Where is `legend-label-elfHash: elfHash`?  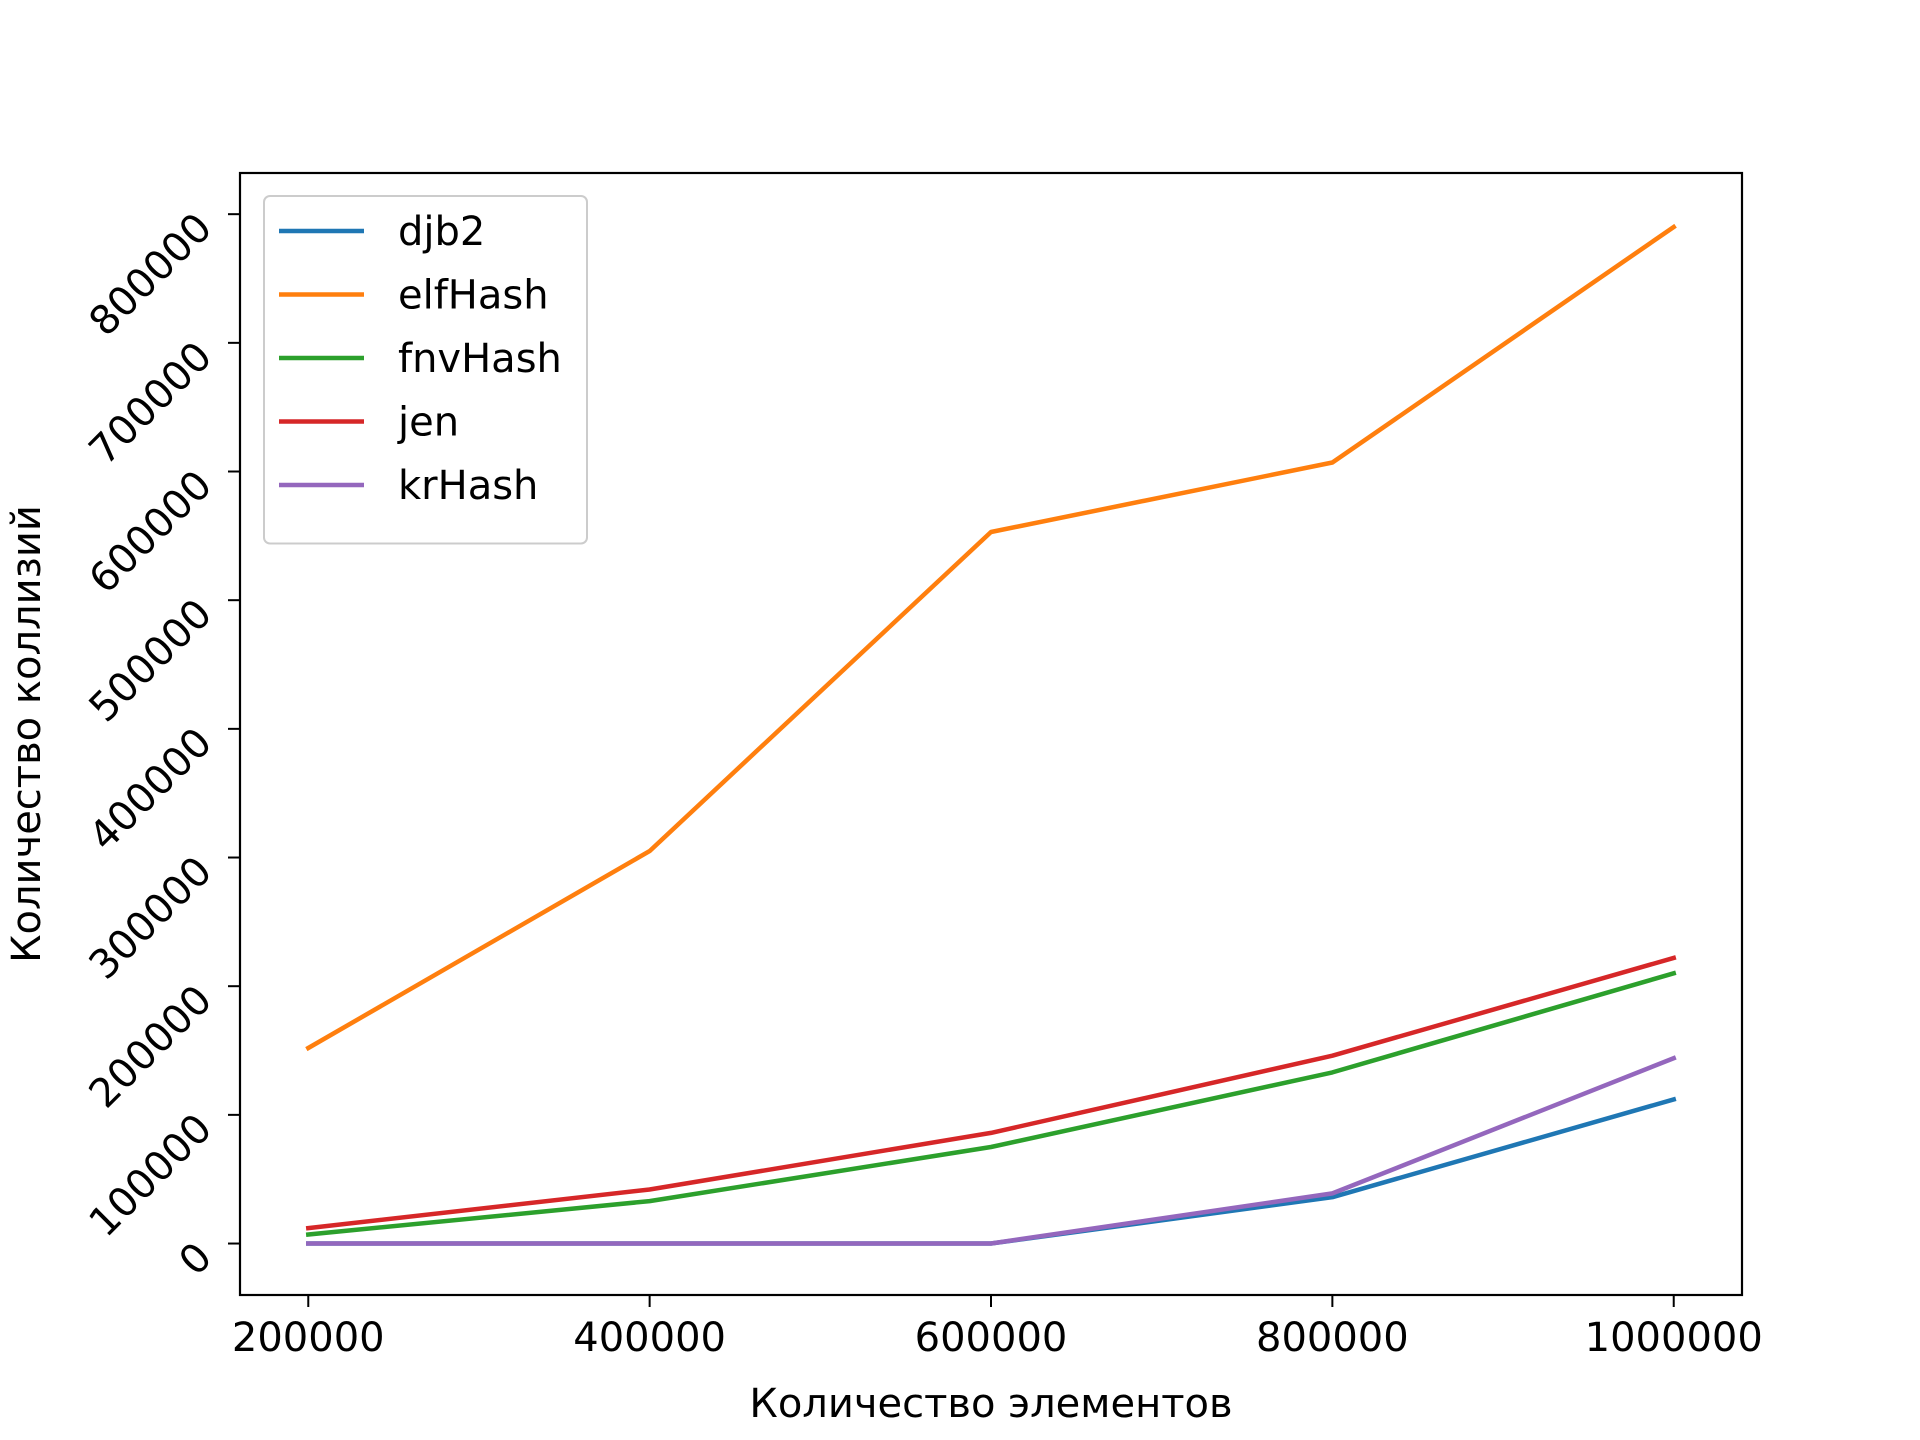
legend-label-elfHash: elfHash is located at coordinates (473, 296).